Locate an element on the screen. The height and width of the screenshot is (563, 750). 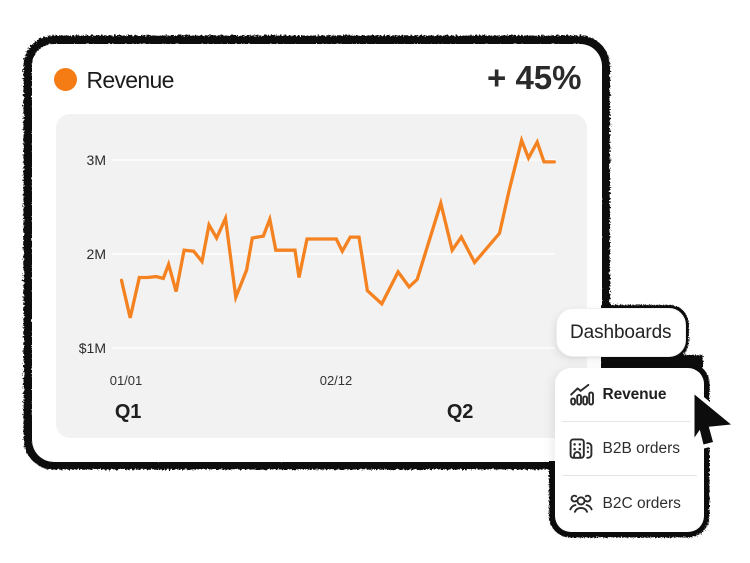
menu-item-b2c-orders: B2C orders is located at coordinates (630, 504).